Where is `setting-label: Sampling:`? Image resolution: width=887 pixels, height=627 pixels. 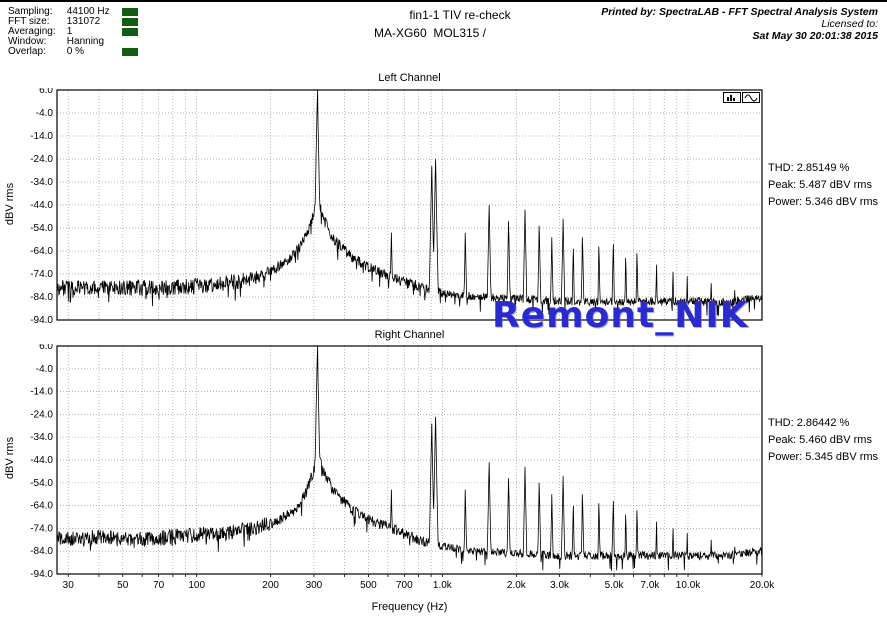 setting-label: Sampling: is located at coordinates (30, 11).